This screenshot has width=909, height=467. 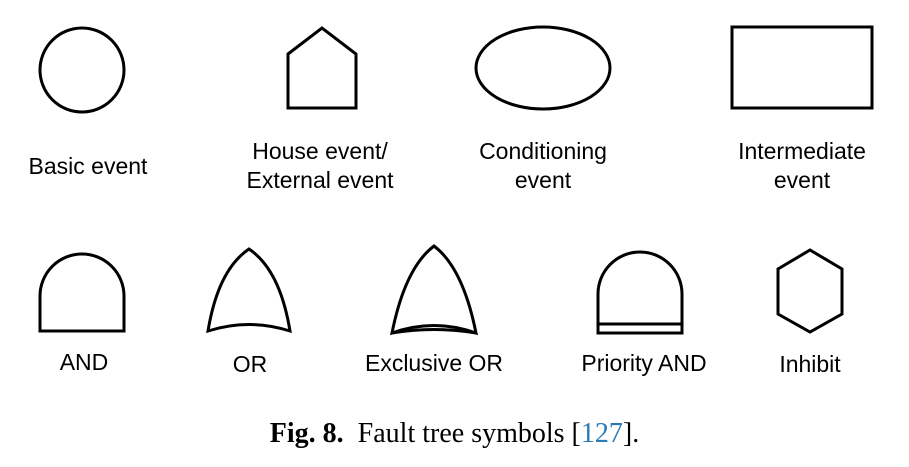 I want to click on conditioning-event-label: Conditioning event, so click(x=543, y=166).